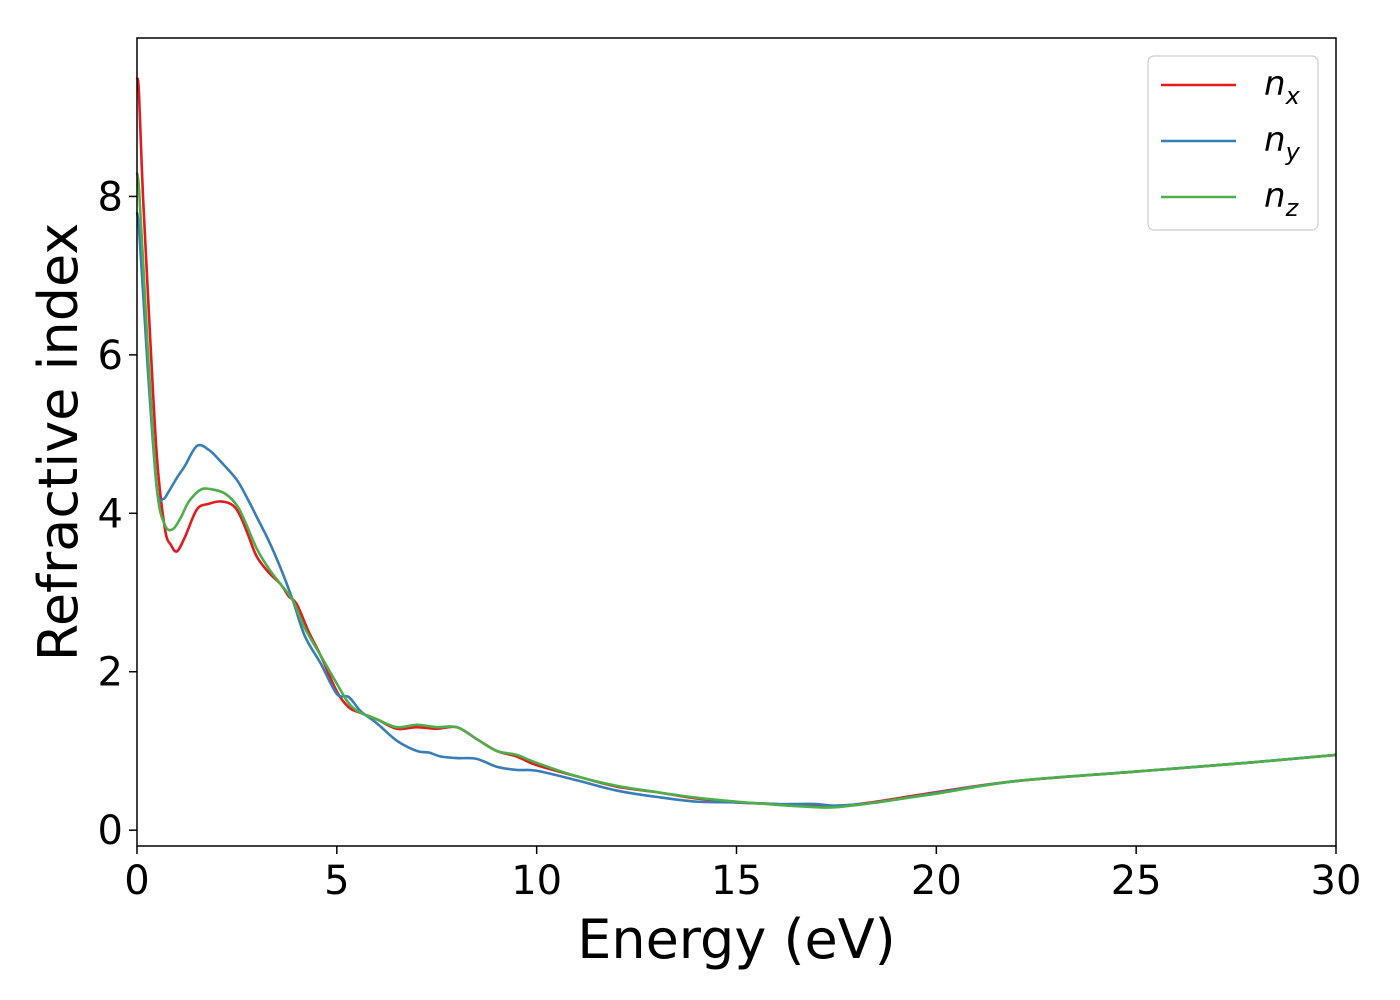 The image size is (1400, 1000). I want to click on y-tick-label: 8, so click(110, 197).